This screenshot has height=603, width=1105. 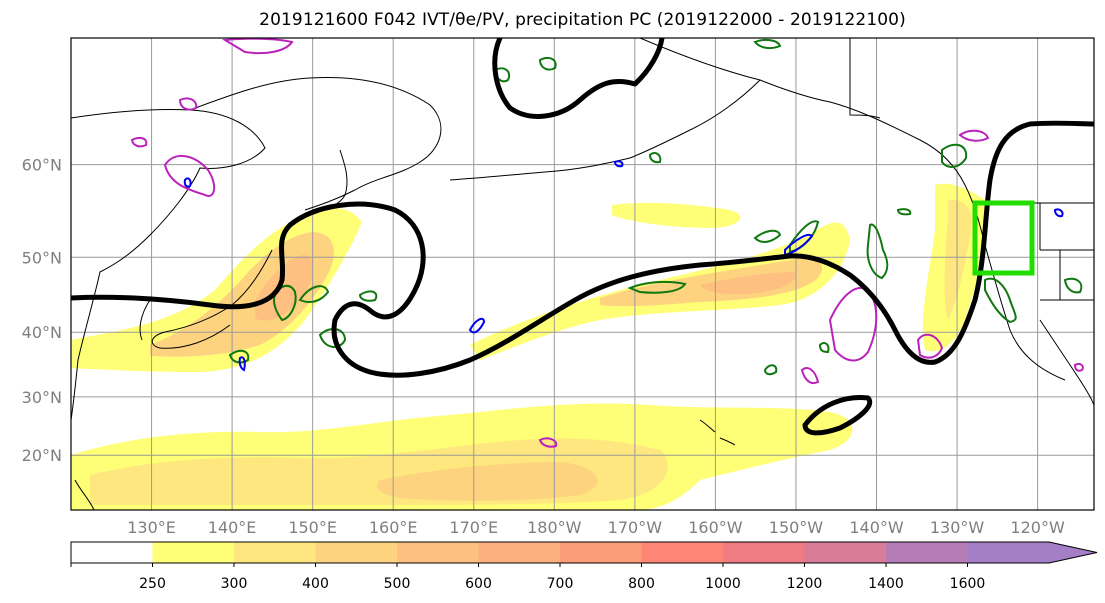 What do you see at coordinates (232, 527) in the screenshot?
I see `longitude-label: 140°E` at bounding box center [232, 527].